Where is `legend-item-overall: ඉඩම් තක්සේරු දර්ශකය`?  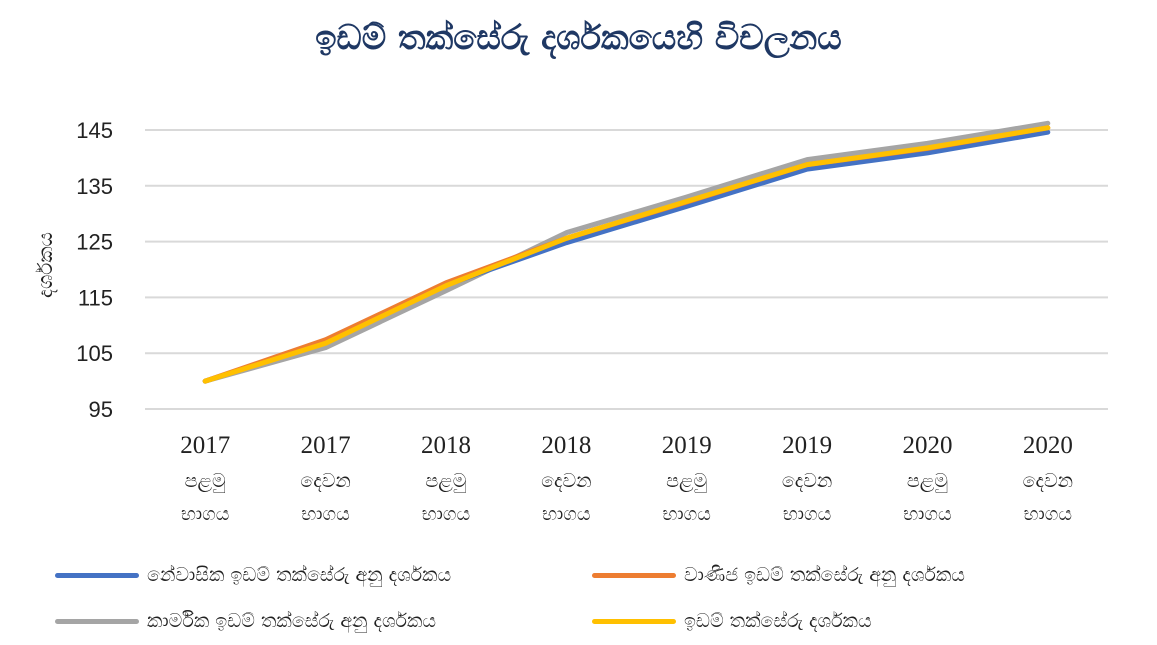 legend-item-overall: ඉඩම් තක්සේරු දර්ශකය is located at coordinates (732, 621).